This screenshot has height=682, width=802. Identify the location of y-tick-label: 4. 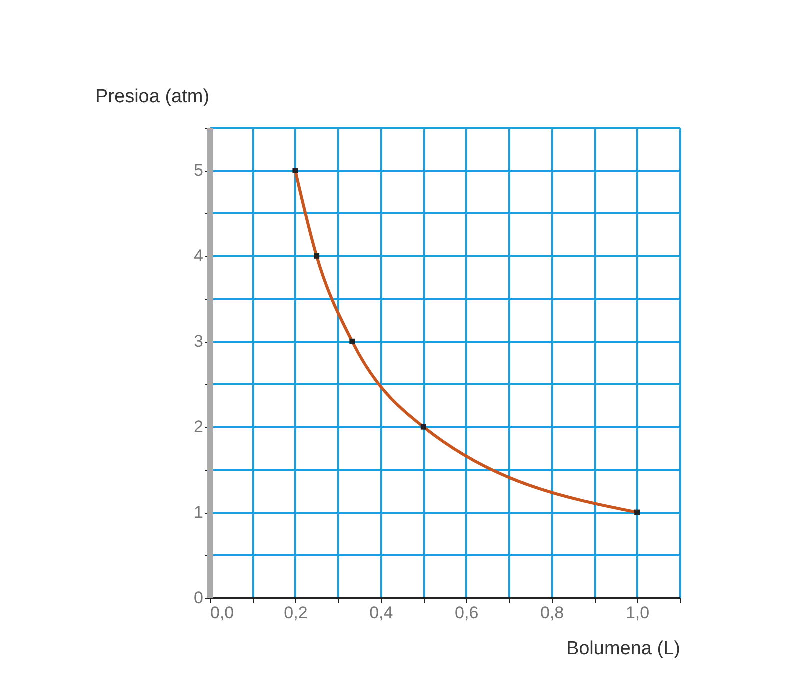
(199, 256).